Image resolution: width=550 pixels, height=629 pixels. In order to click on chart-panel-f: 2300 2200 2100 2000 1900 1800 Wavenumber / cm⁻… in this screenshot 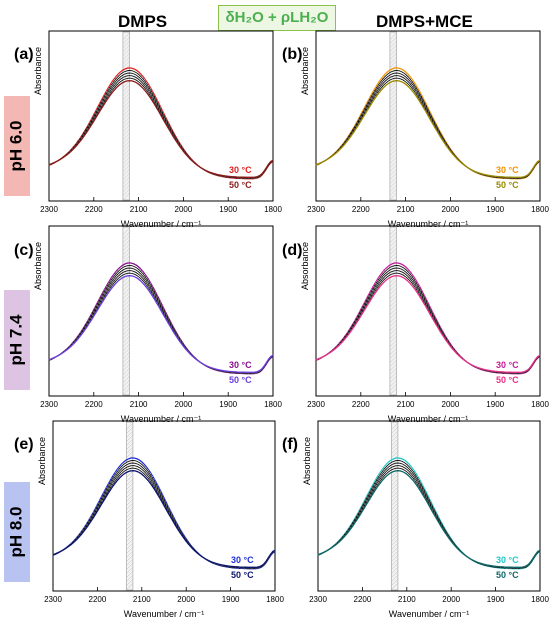, I will do `click(425, 519)`.